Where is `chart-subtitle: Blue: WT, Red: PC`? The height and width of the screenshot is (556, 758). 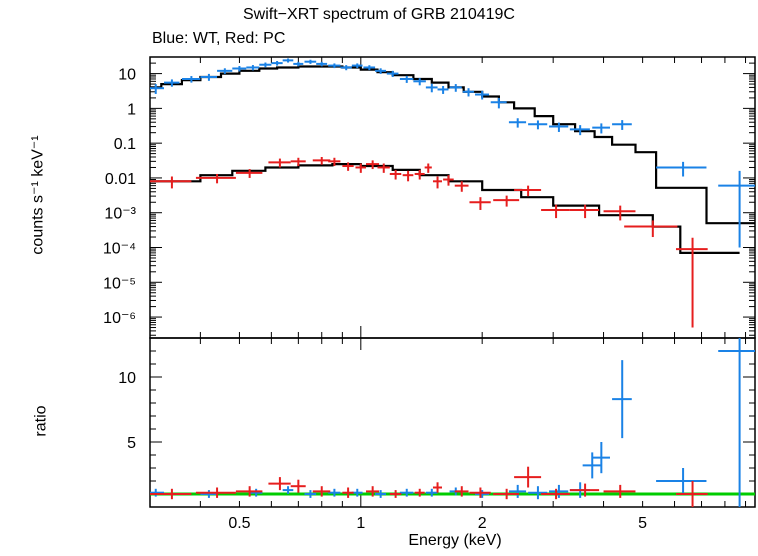 chart-subtitle: Blue: WT, Red: PC is located at coordinates (219, 38).